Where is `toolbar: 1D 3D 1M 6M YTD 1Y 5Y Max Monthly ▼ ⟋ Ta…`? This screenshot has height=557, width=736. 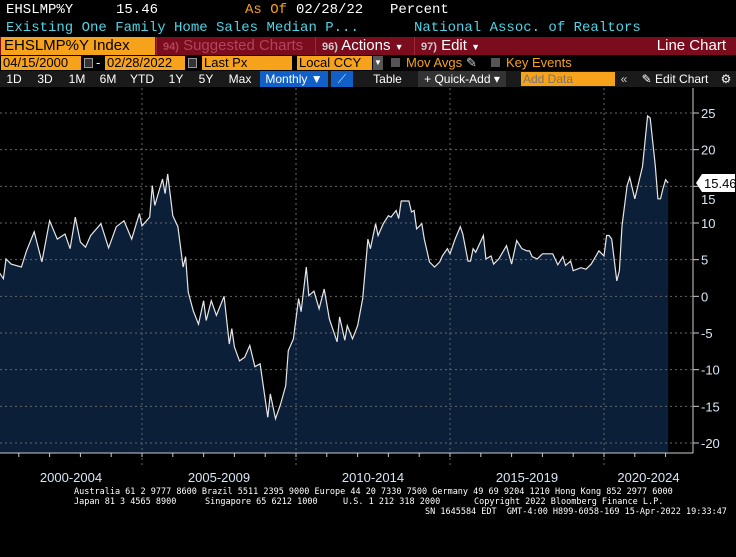 toolbar: 1D 3D 1M 6M YTD 1Y 5Y Max Monthly ▼ ⟋ Ta… is located at coordinates (368, 79).